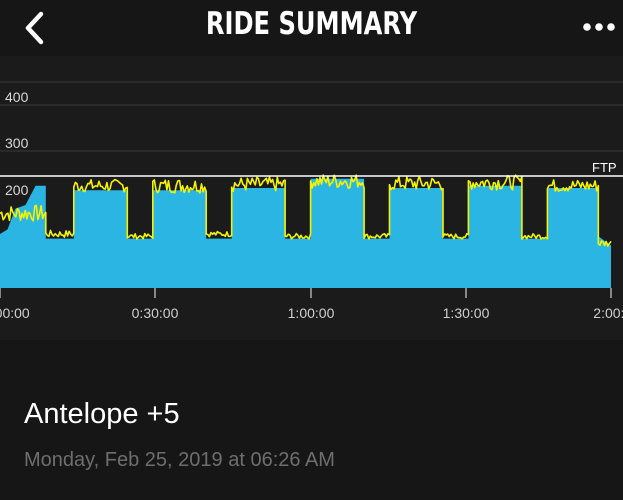  I want to click on y-tick-label: 200, so click(17, 190).